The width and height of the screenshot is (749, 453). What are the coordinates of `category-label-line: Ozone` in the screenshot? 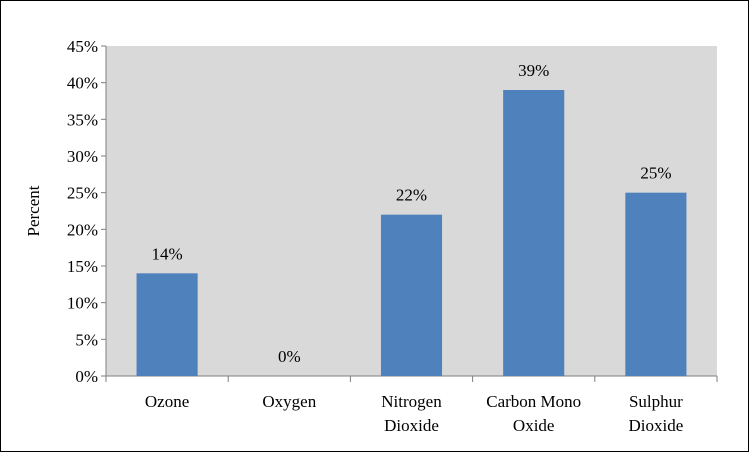 It's located at (167, 401).